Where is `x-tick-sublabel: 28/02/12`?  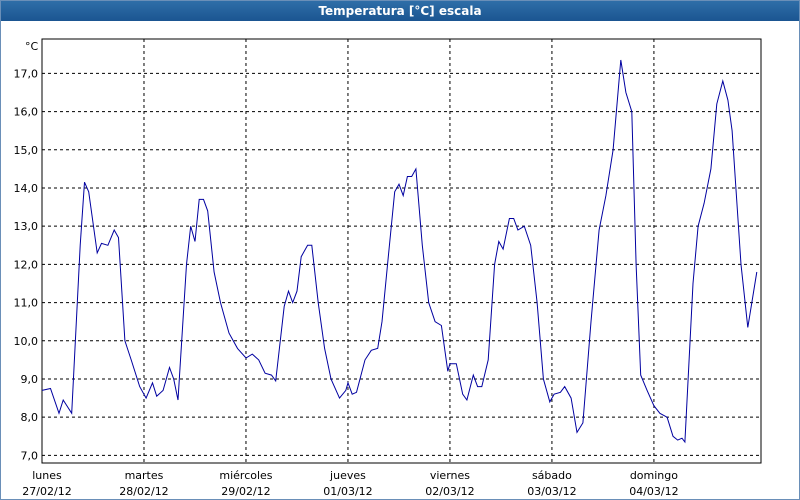
x-tick-sublabel: 28/02/12 is located at coordinates (143, 491).